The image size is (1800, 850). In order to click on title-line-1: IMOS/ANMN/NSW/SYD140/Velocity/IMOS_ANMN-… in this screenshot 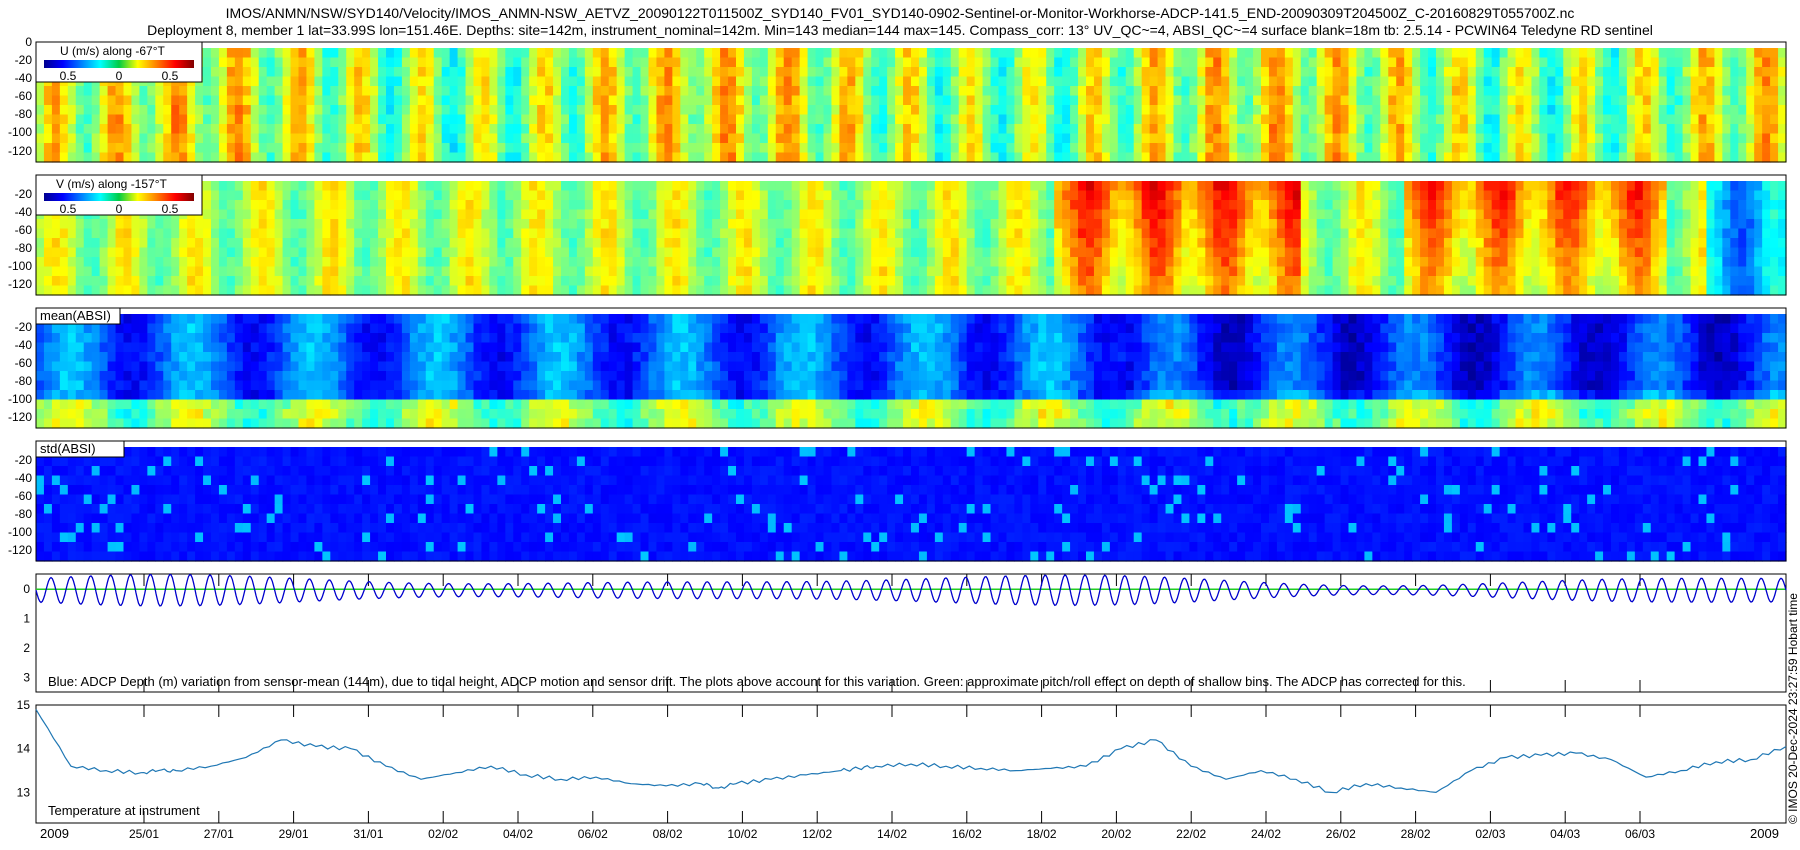, I will do `click(900, 13)`.